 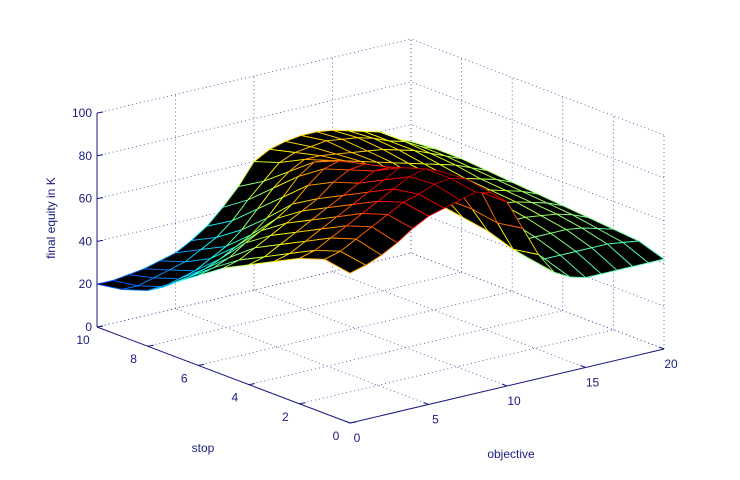 What do you see at coordinates (285, 417) in the screenshot?
I see `stop-tick-label: 2` at bounding box center [285, 417].